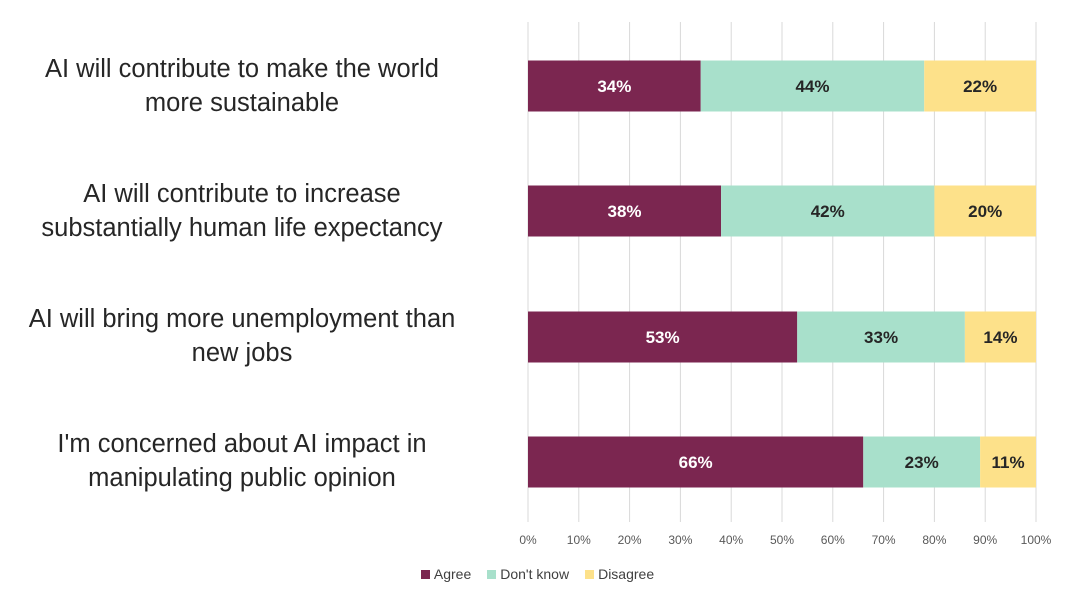 The height and width of the screenshot is (604, 1075). What do you see at coordinates (242, 103) in the screenshot?
I see `category-label-line: more sustainable` at bounding box center [242, 103].